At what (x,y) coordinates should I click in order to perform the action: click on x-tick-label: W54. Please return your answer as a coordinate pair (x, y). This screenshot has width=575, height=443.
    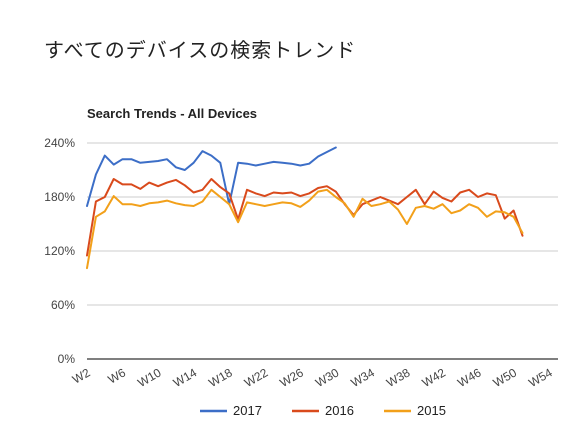
    Looking at the image, I should click on (540, 377).